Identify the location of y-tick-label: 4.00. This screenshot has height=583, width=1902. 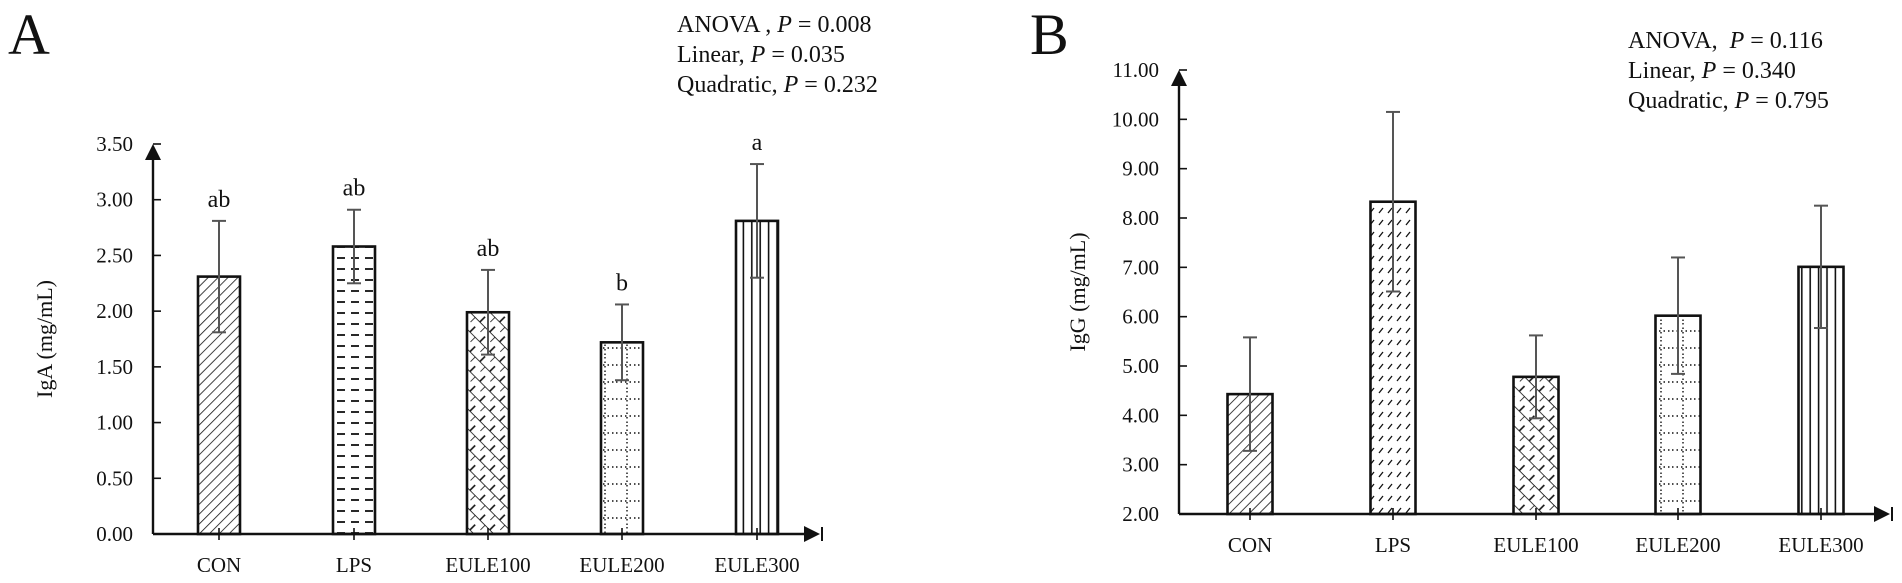
(1140, 415).